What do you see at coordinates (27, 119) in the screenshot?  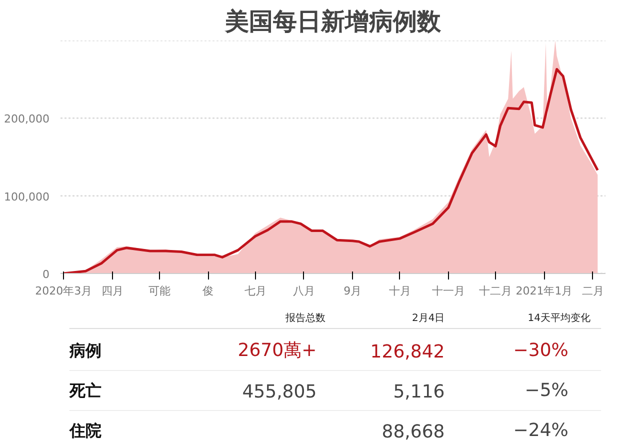 I see `y-tick-label: 200,000` at bounding box center [27, 119].